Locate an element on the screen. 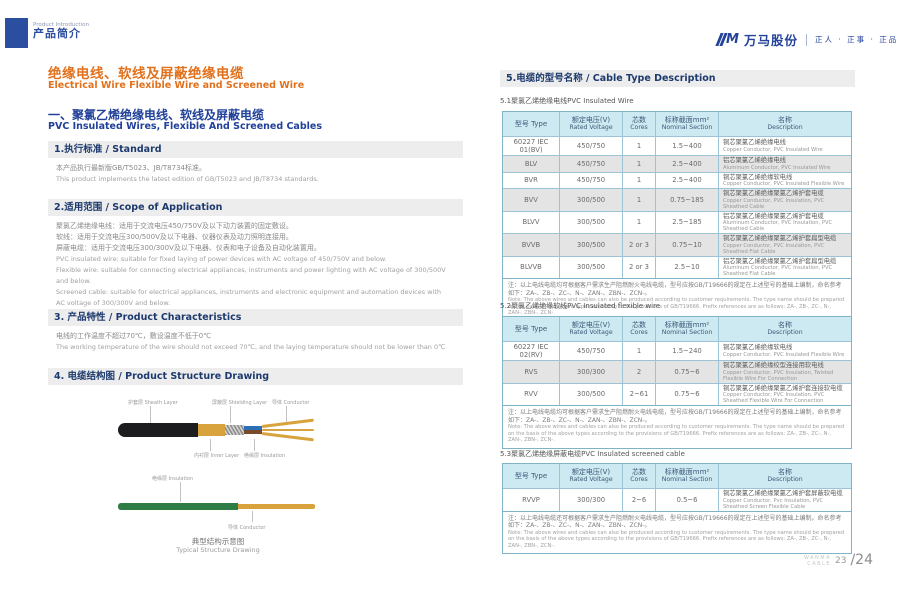 This screenshot has width=900, height=616. cell-type: RVS is located at coordinates (531, 372).